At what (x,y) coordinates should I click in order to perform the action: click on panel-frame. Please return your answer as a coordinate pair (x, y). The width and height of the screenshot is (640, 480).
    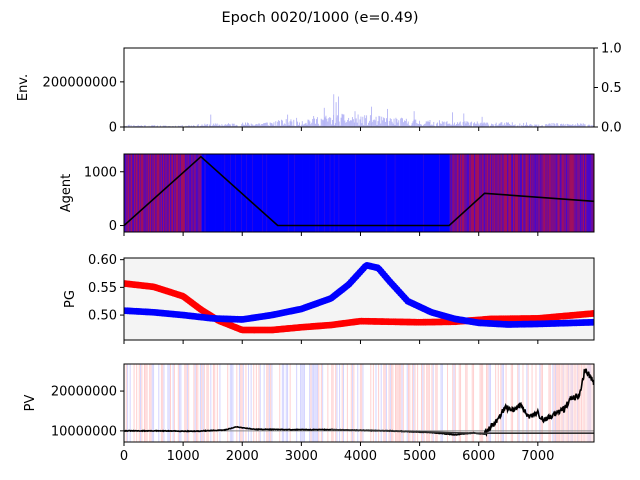
    Looking at the image, I should click on (359, 299).